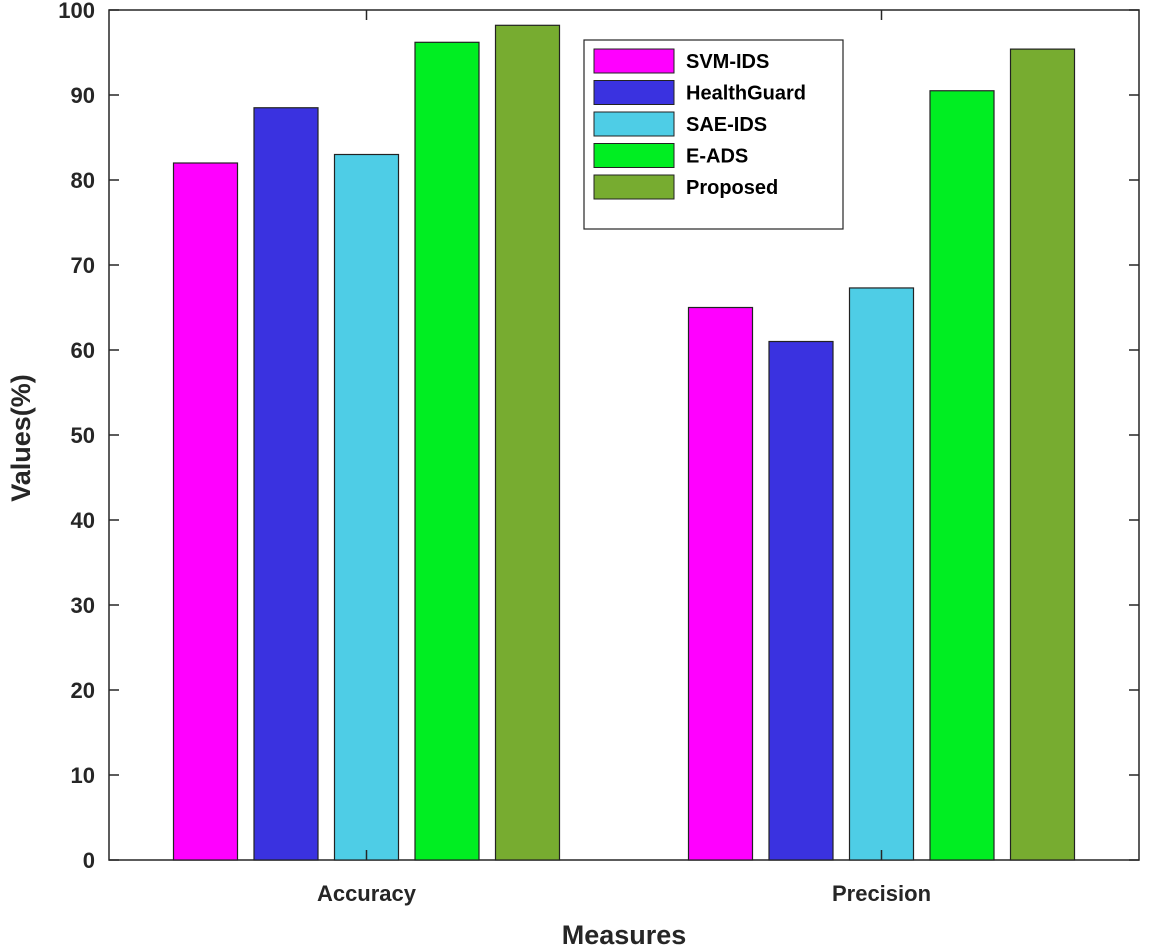 This screenshot has height=952, width=1150. I want to click on legend: SVM-IDS HealthGuard SAE-IDS E-ADS Proposed, so click(713, 134).